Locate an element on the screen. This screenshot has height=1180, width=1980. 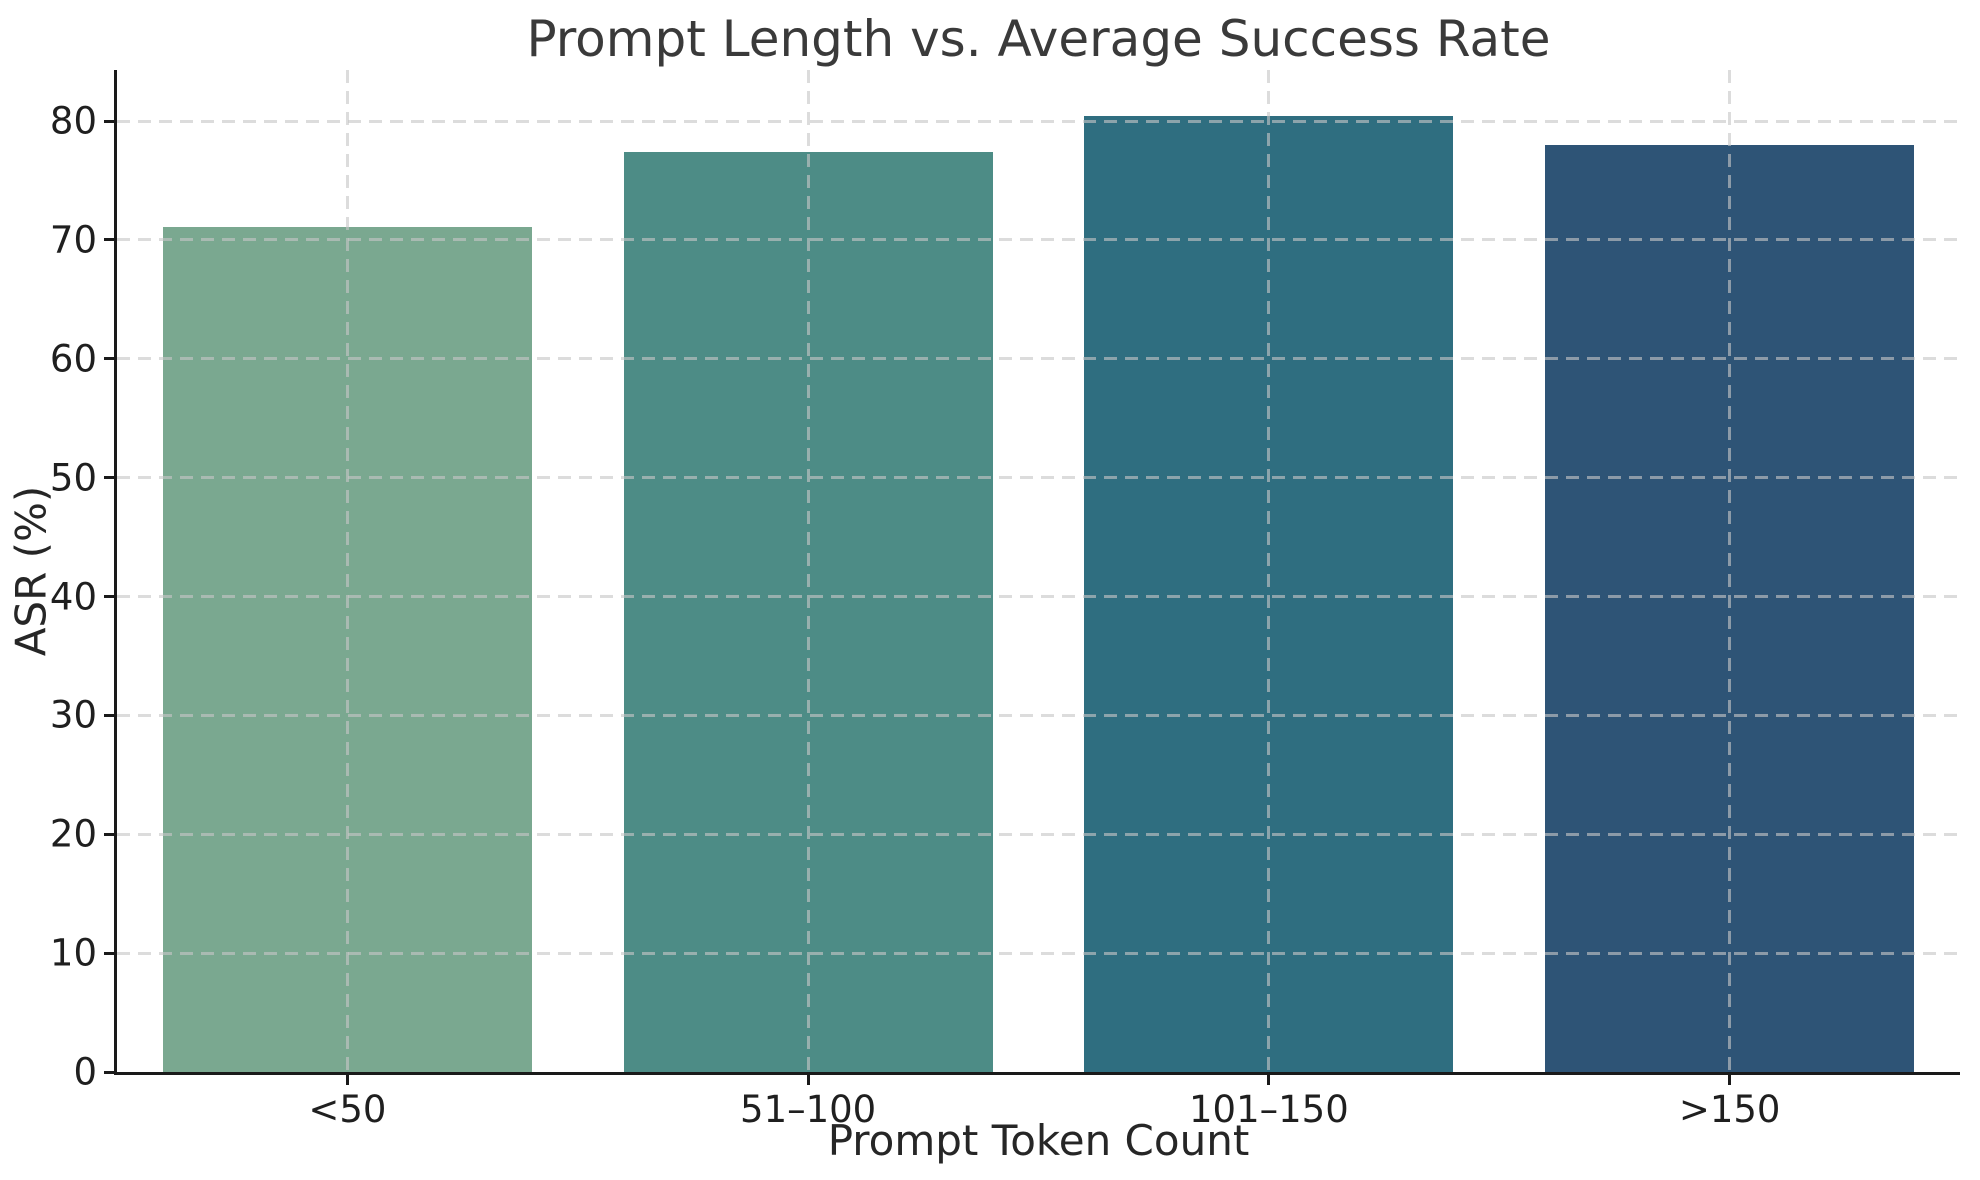
y-tick-label: 70 is located at coordinates (73, 240).